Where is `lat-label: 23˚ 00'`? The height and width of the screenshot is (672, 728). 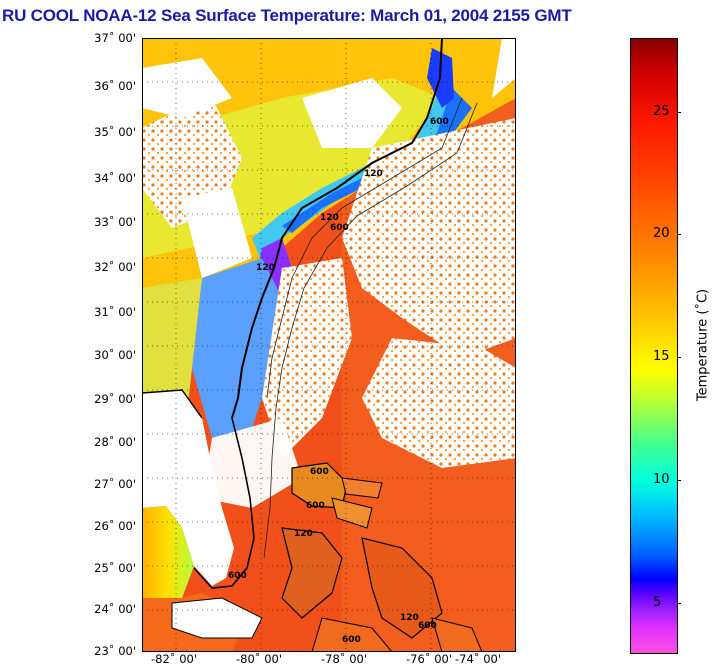 lat-label: 23˚ 00' is located at coordinates (115, 651).